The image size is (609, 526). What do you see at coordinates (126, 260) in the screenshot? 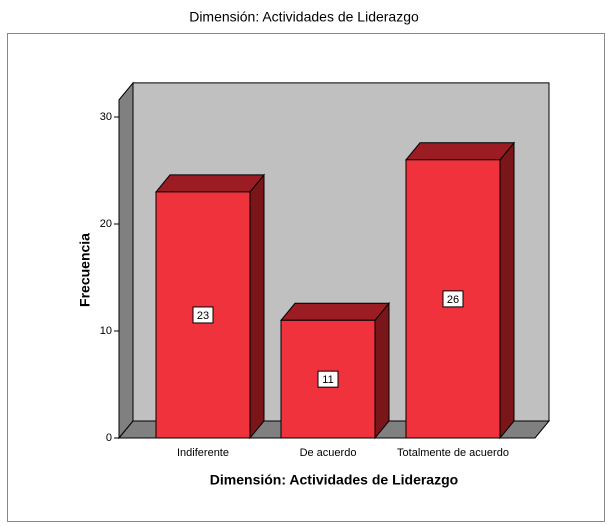
I see `left-wall` at bounding box center [126, 260].